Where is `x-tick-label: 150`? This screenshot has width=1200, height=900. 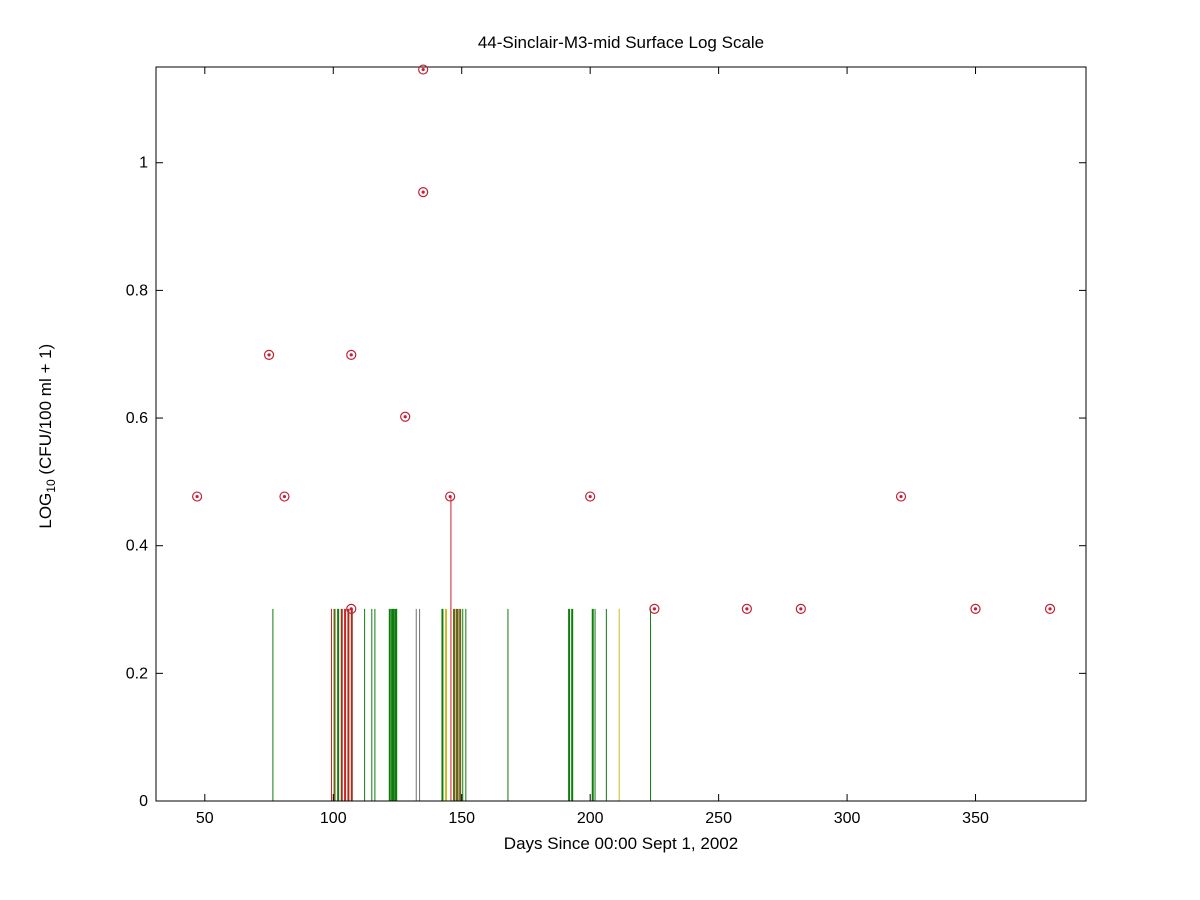
x-tick-label: 150 is located at coordinates (461, 818).